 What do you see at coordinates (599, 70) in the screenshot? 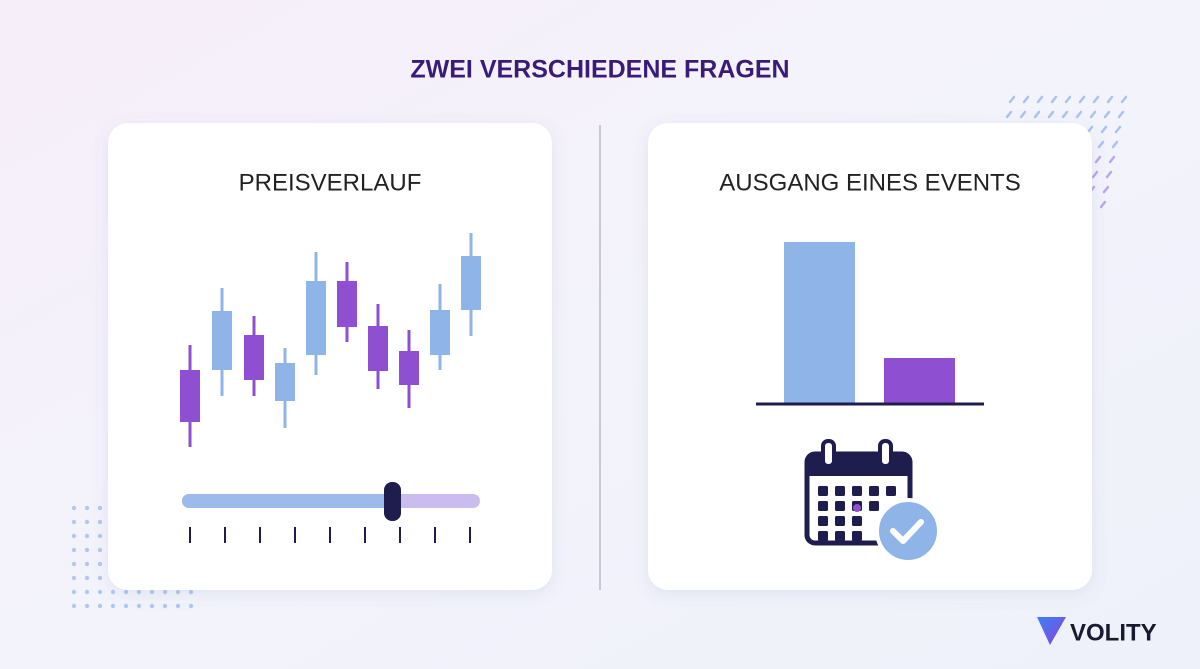
I see `title: ZWEI VERSCHIEDENE FRAGEN` at bounding box center [599, 70].